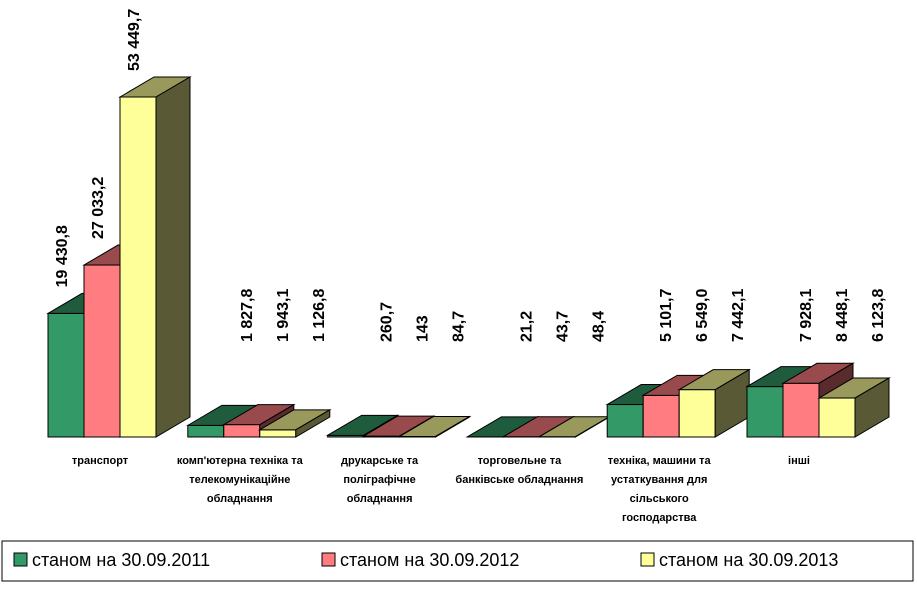 The width and height of the screenshot is (917, 590). What do you see at coordinates (526, 326) in the screenshot?
I see `value-label: 21,2` at bounding box center [526, 326].